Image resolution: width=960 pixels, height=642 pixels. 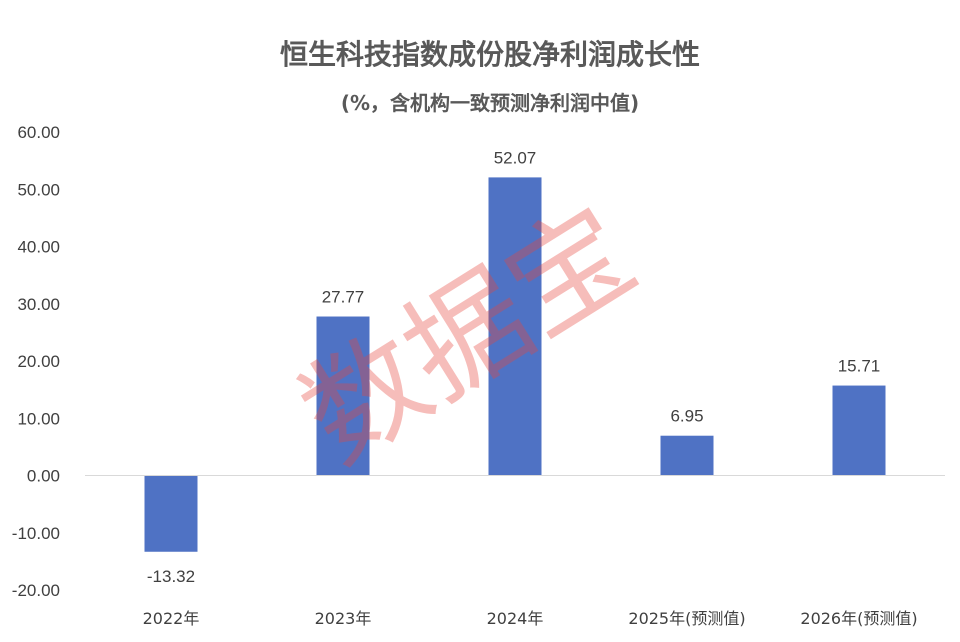 I want to click on y-tick-label: 50.00, so click(x=38, y=189).